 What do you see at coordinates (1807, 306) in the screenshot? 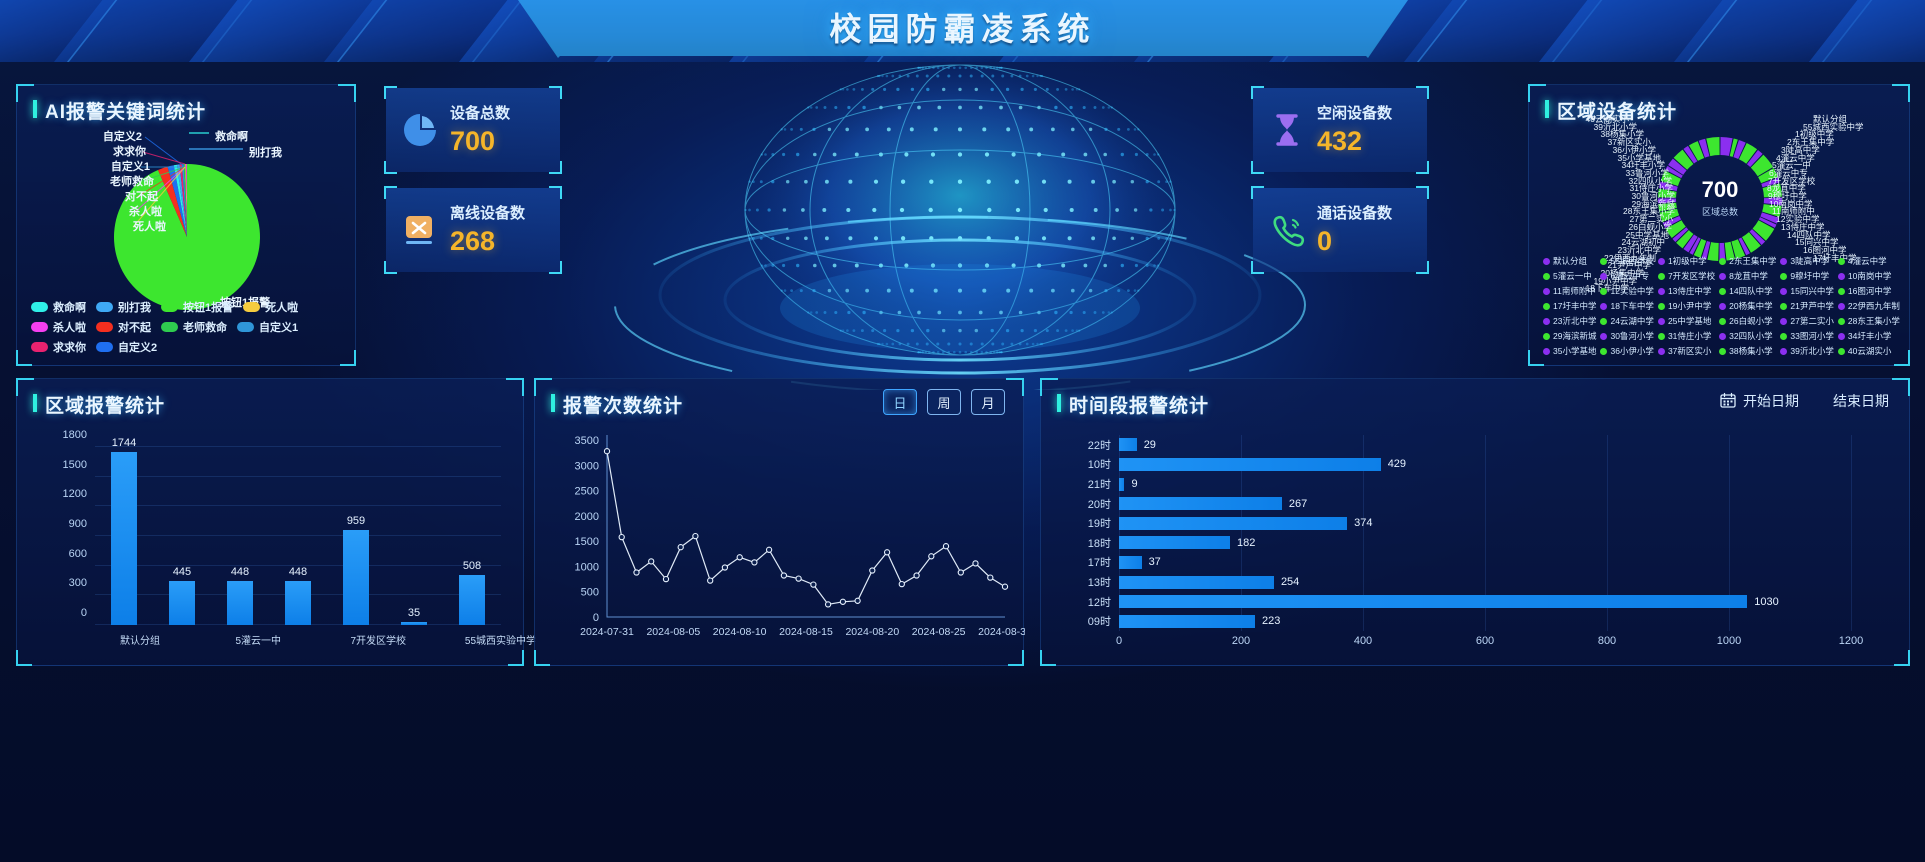
I see `donut-legend-item: 21尹芦中学` at bounding box center [1807, 306].